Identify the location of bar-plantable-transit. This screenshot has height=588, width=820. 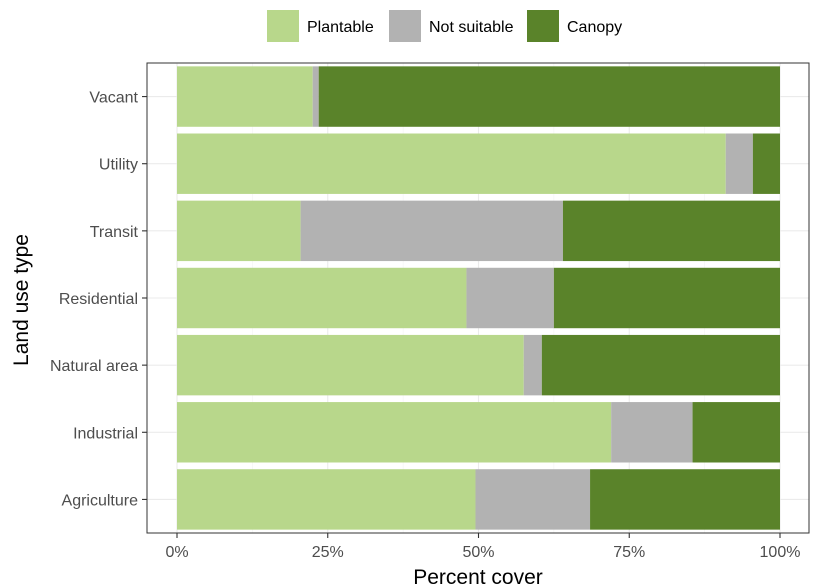
(239, 231).